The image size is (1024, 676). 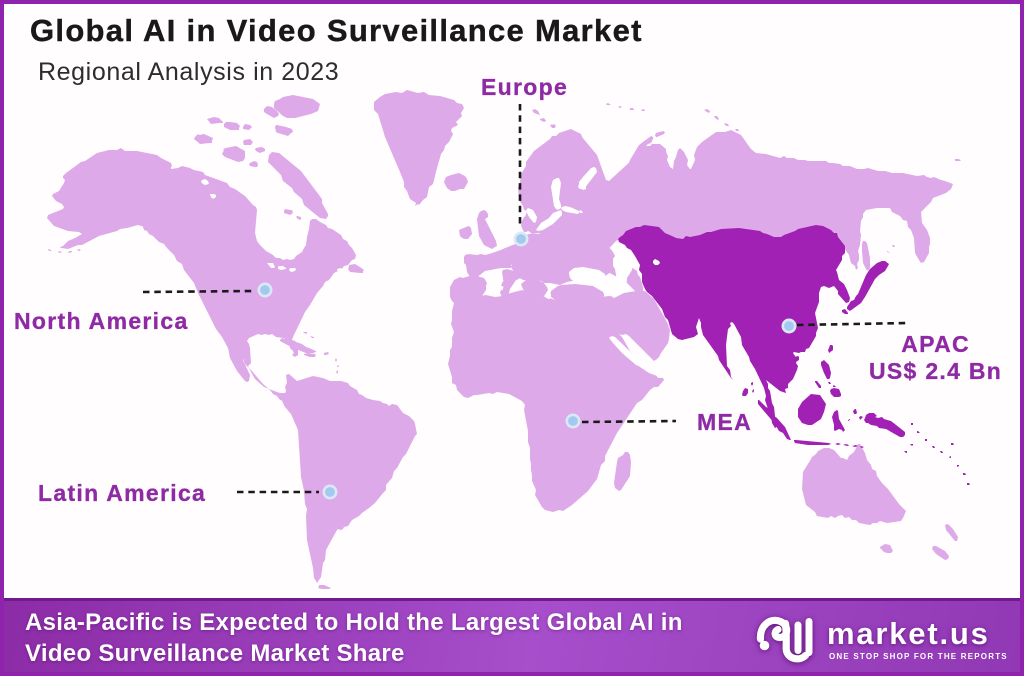 I want to click on apac-leader-line, so click(x=853, y=324).